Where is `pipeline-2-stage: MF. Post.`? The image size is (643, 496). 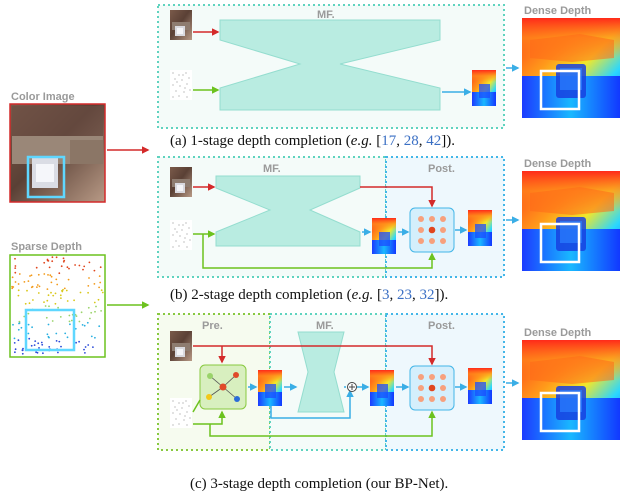
pipeline-2-stage: MF. Post. is located at coordinates (338, 217).